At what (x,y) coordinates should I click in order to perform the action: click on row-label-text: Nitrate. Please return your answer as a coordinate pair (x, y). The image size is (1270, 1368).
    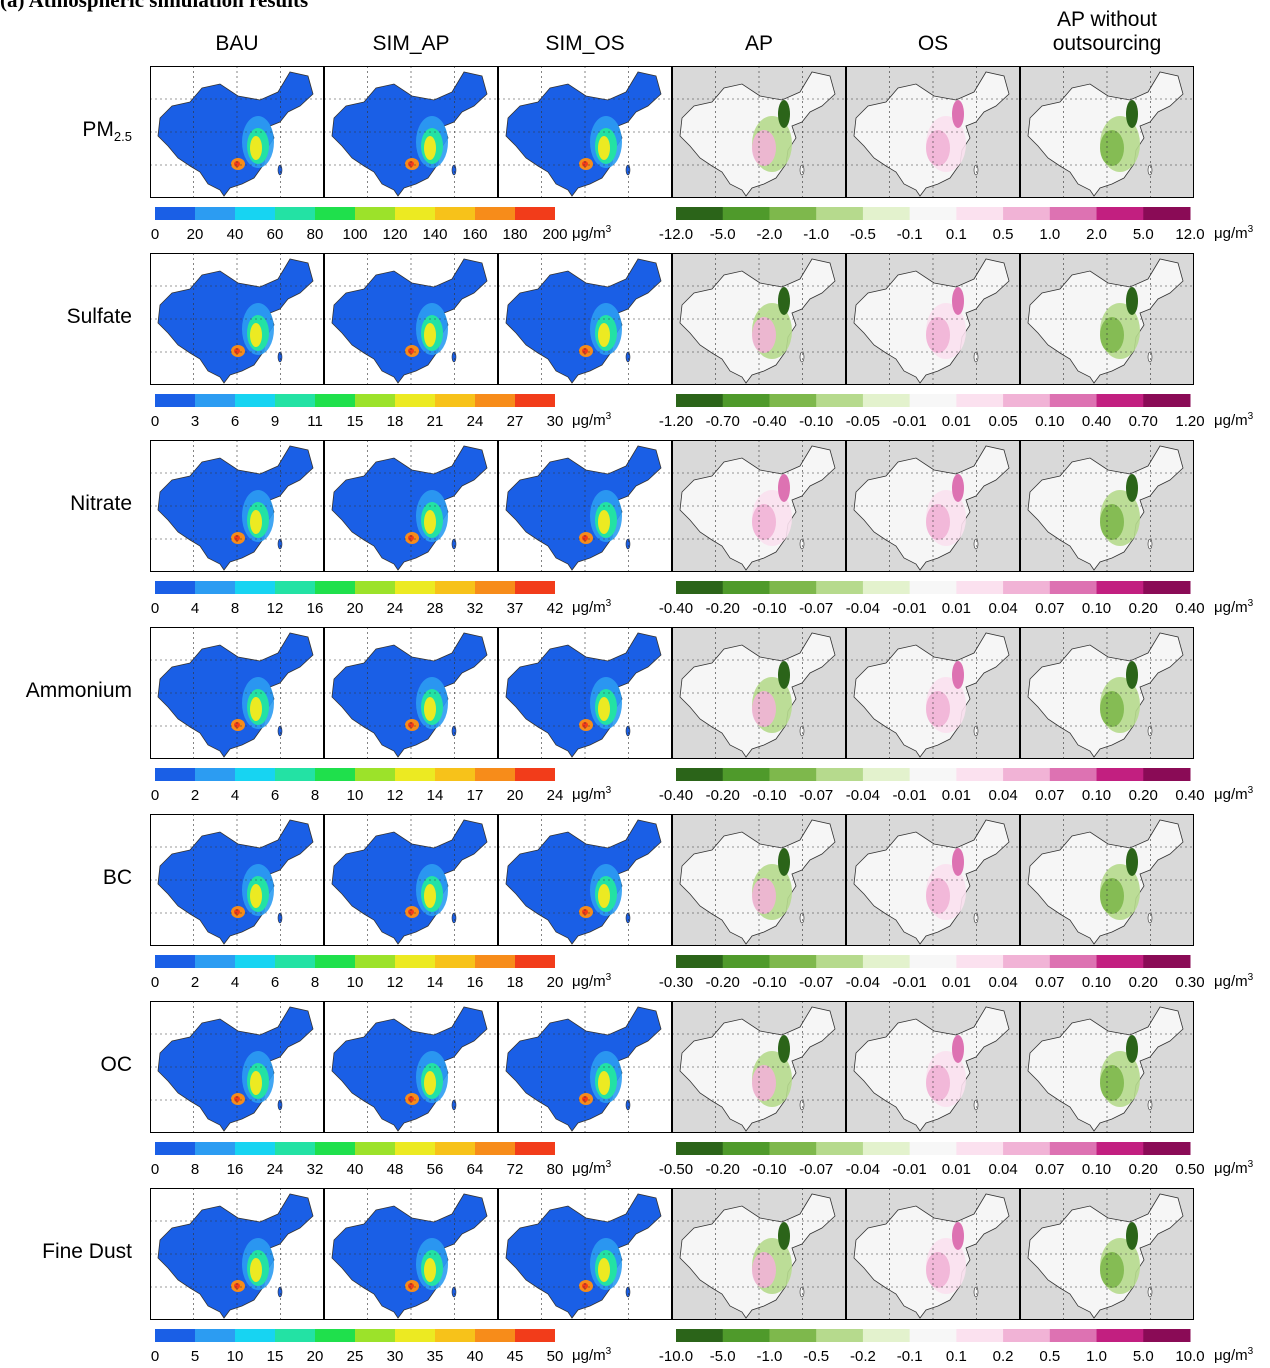
    Looking at the image, I should click on (101, 503).